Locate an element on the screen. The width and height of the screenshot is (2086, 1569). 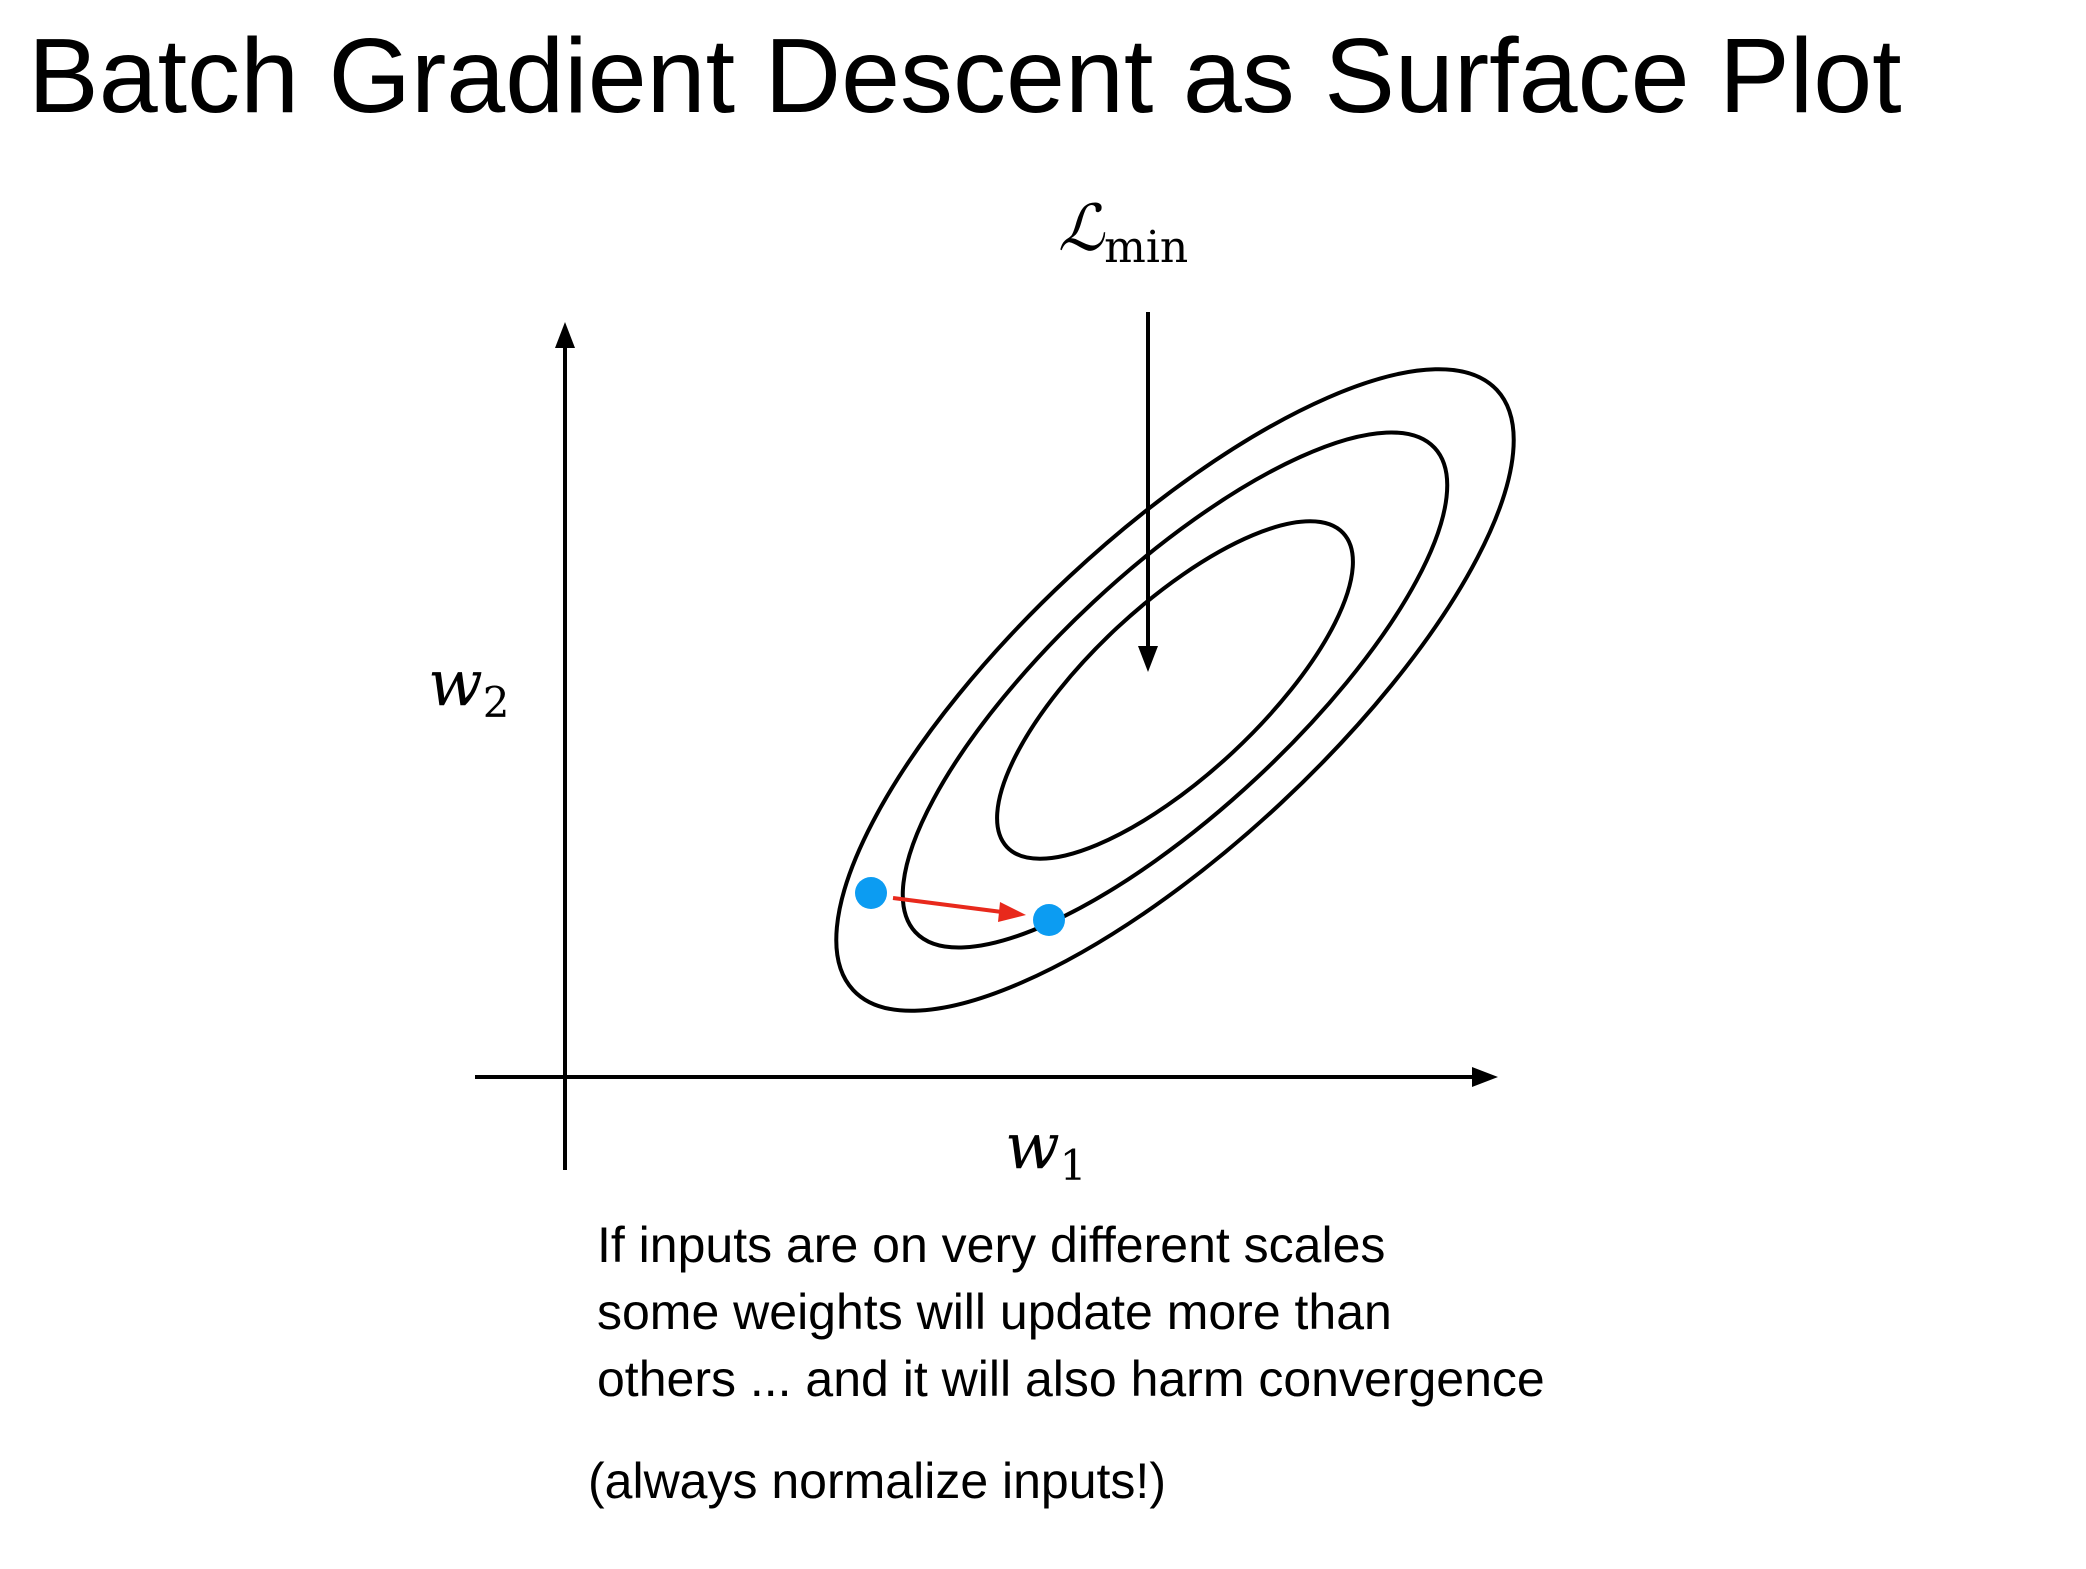
y-axis-arrowhead is located at coordinates (565, 335).